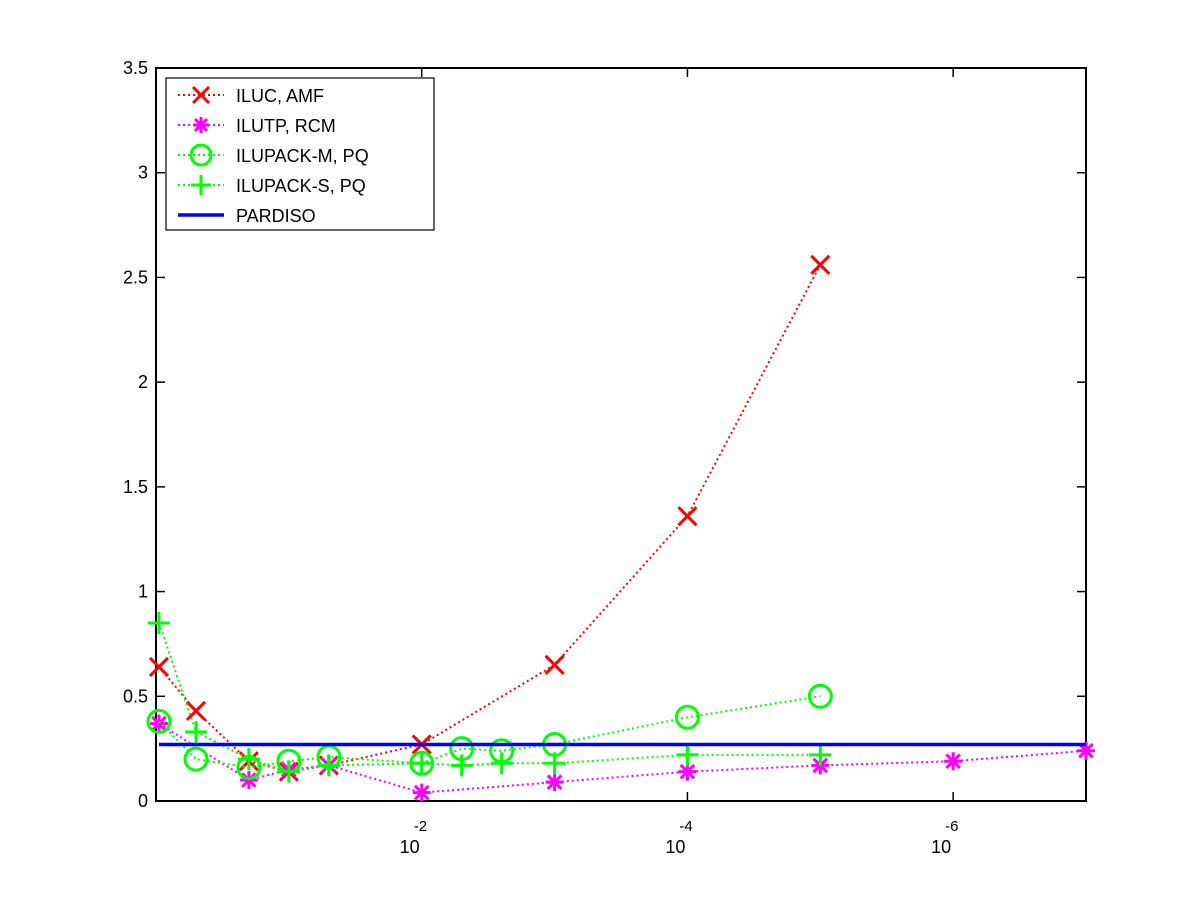 The width and height of the screenshot is (1200, 900). Describe the element at coordinates (685, 826) in the screenshot. I see `x-tick-label-exponent: -4` at that location.